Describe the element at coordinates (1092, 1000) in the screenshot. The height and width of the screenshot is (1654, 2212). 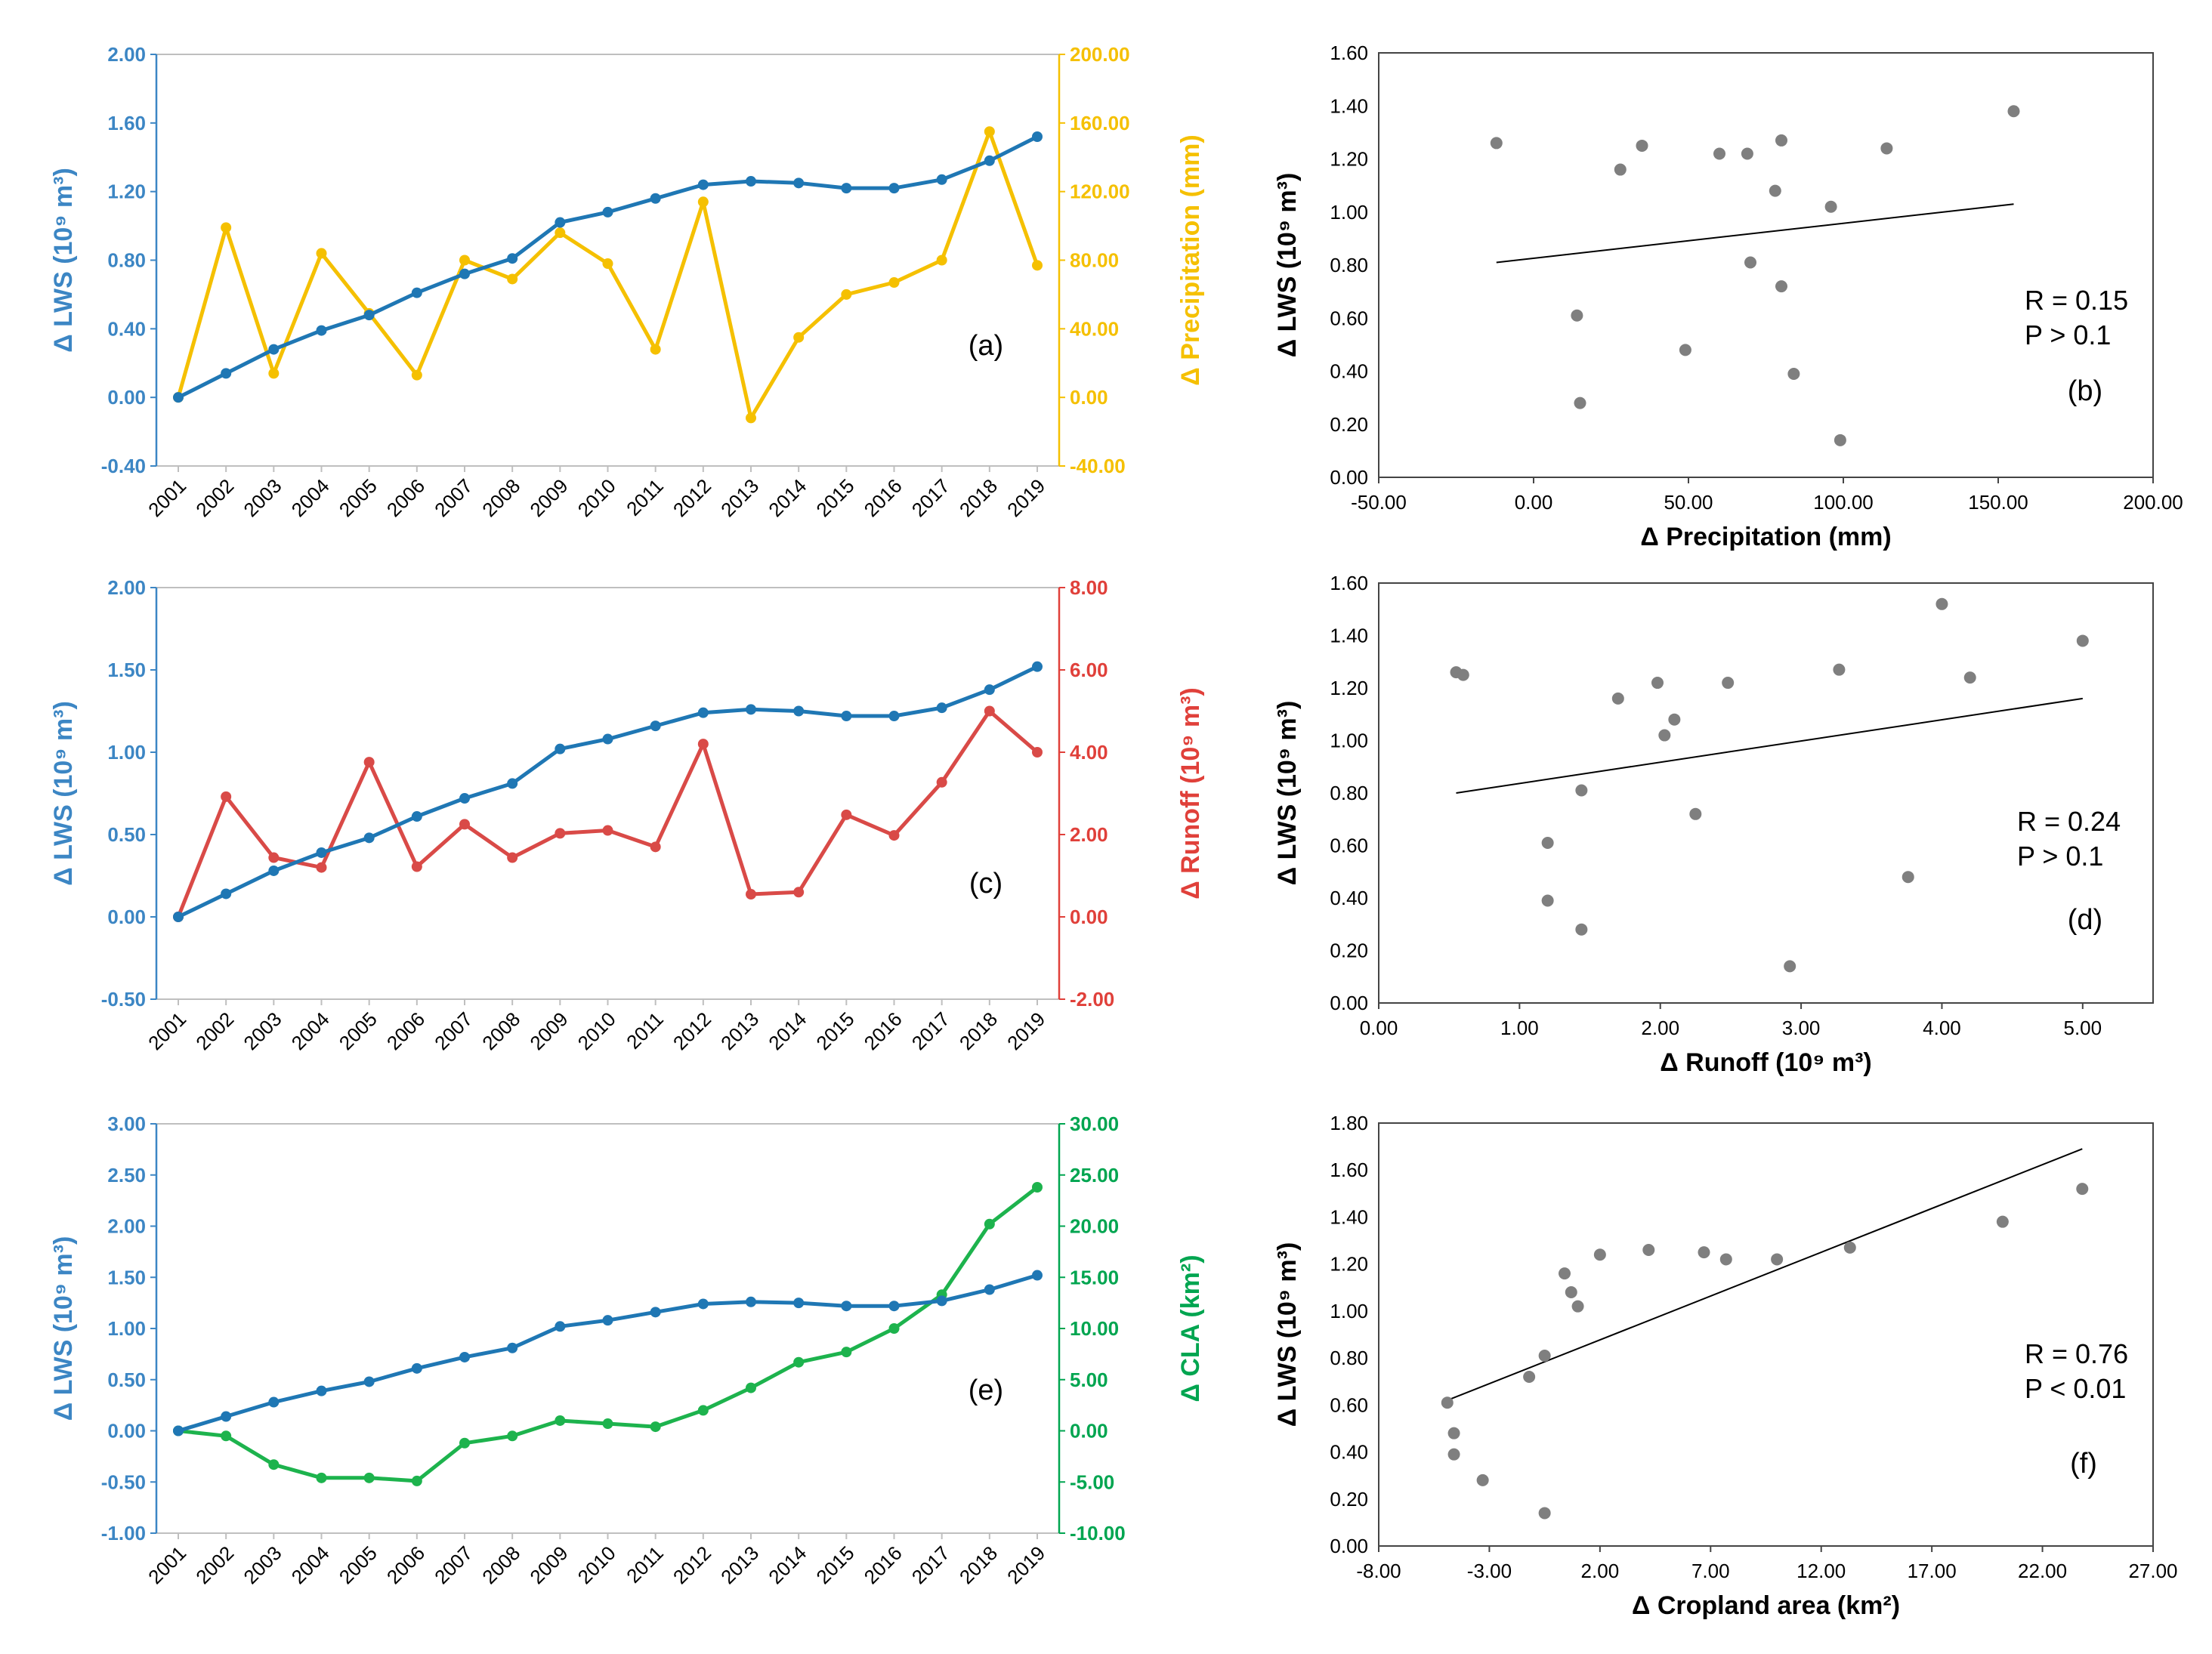
I see `right-tick-label: -2.00` at that location.